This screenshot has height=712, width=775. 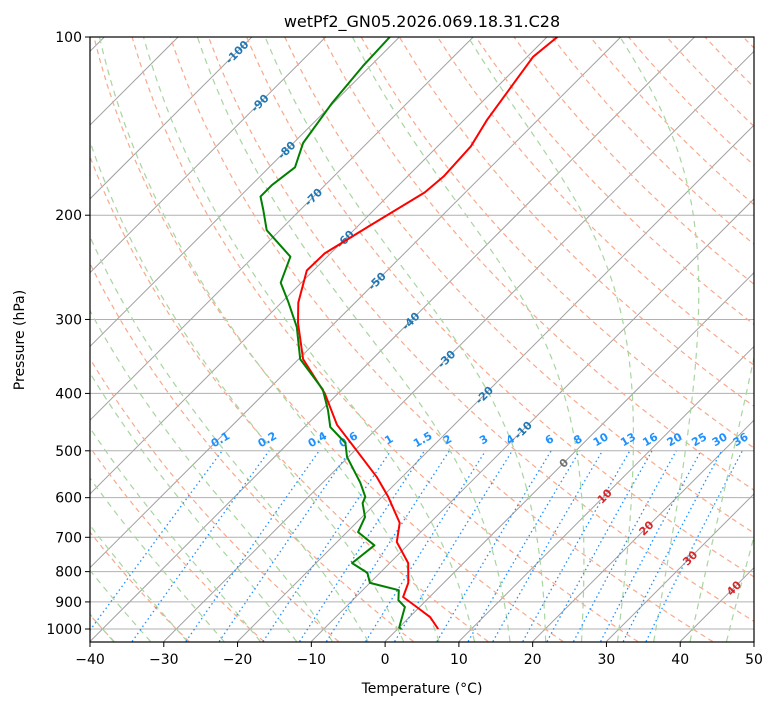 I want to click on x-tick-label: −40, so click(x=90, y=660).